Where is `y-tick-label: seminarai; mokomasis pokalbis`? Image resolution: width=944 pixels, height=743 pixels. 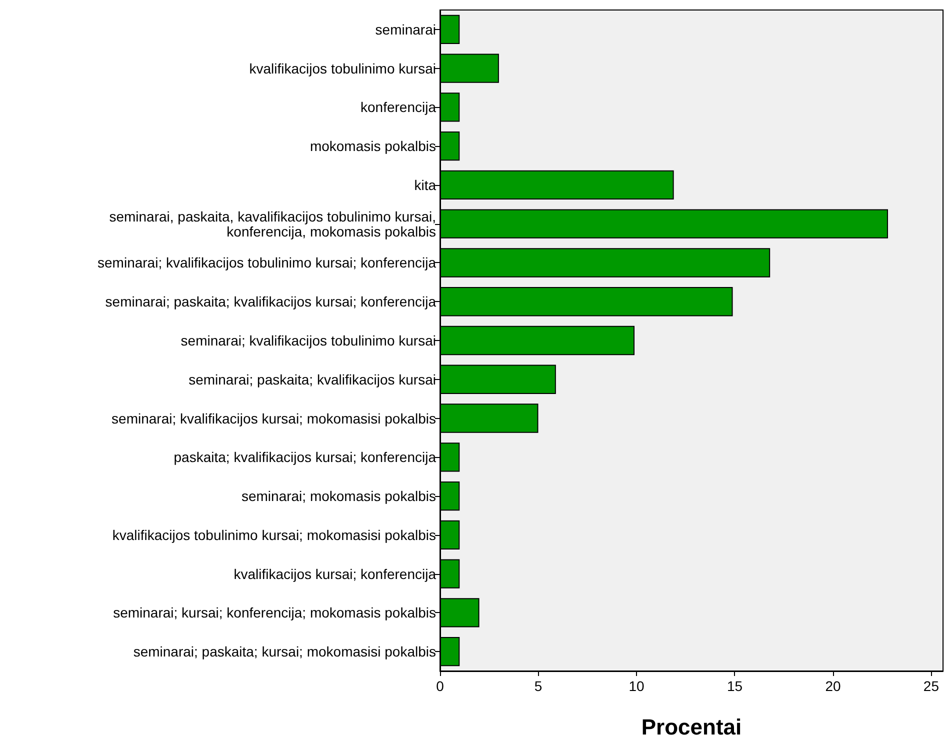 y-tick-label: seminarai; mokomasis pokalbis is located at coordinates (338, 496).